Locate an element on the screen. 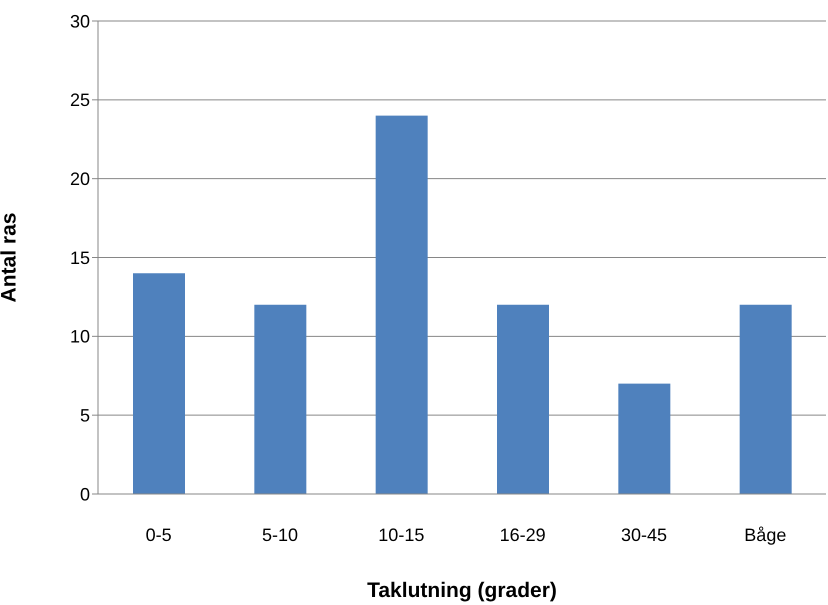 The image size is (828, 605). y-tick-label: 5 is located at coordinates (85, 416).